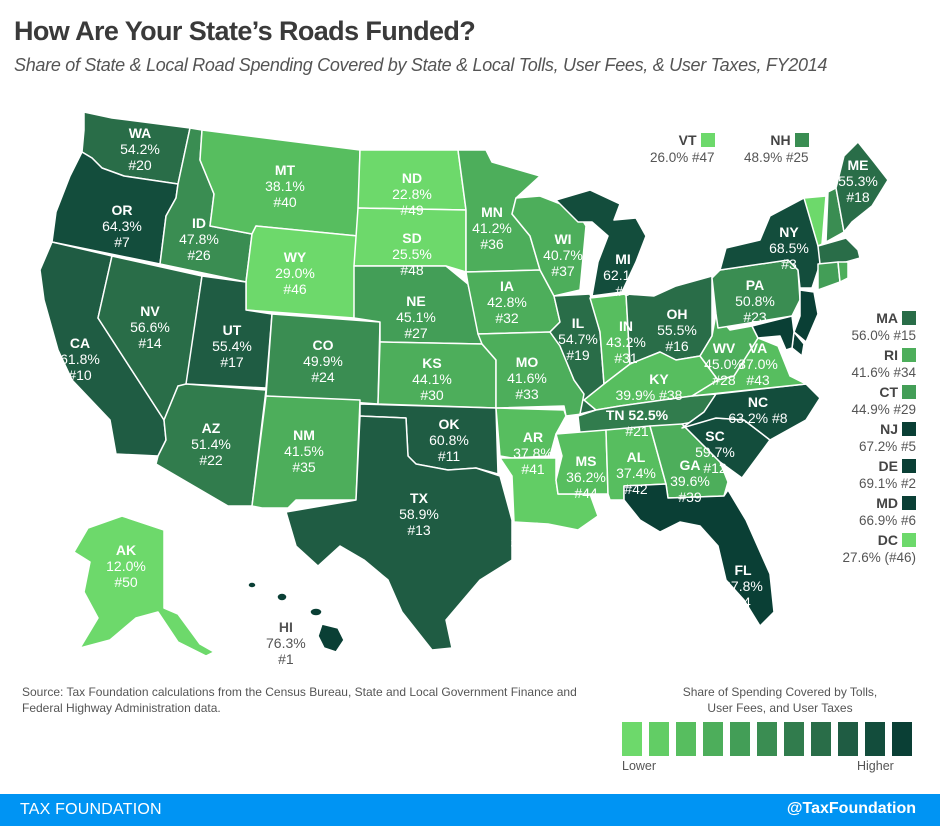 This screenshot has width=940, height=826. Describe the element at coordinates (858, 165) in the screenshot. I see `label-ME: ME` at that location.